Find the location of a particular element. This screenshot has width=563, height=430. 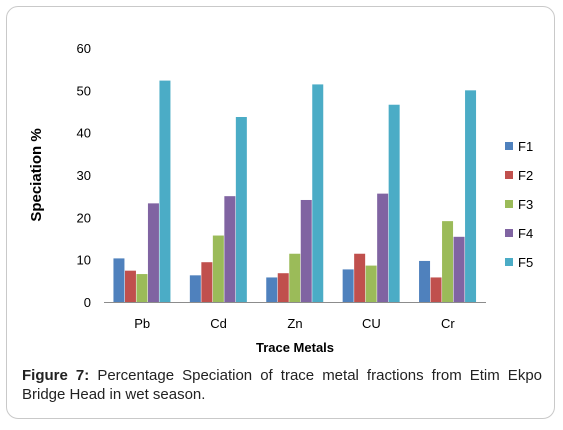

bar-f5-cd is located at coordinates (241, 210).